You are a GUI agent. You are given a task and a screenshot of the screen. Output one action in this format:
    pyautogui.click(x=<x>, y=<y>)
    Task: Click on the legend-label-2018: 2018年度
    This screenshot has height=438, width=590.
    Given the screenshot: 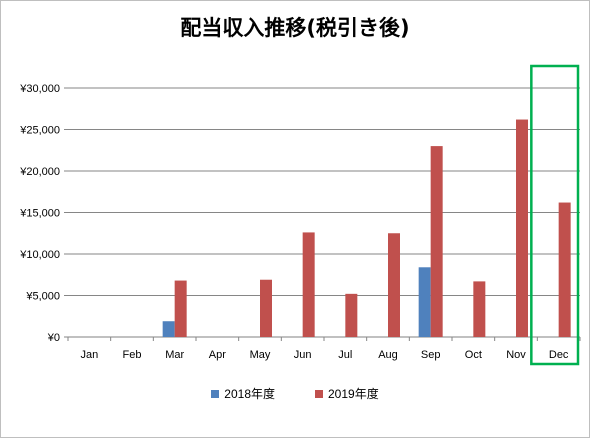 What is the action you would take?
    pyautogui.click(x=249, y=394)
    